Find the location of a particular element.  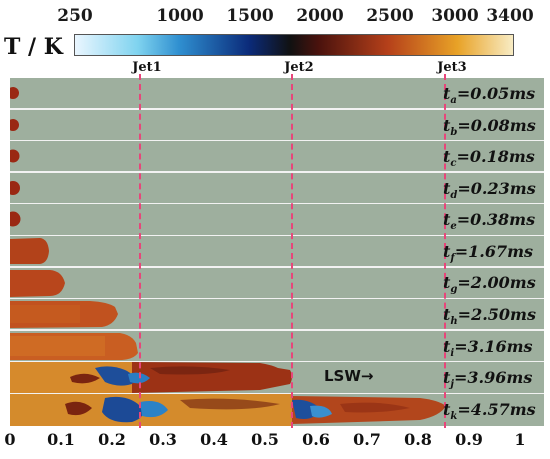

flame-e is located at coordinates (15, 219).